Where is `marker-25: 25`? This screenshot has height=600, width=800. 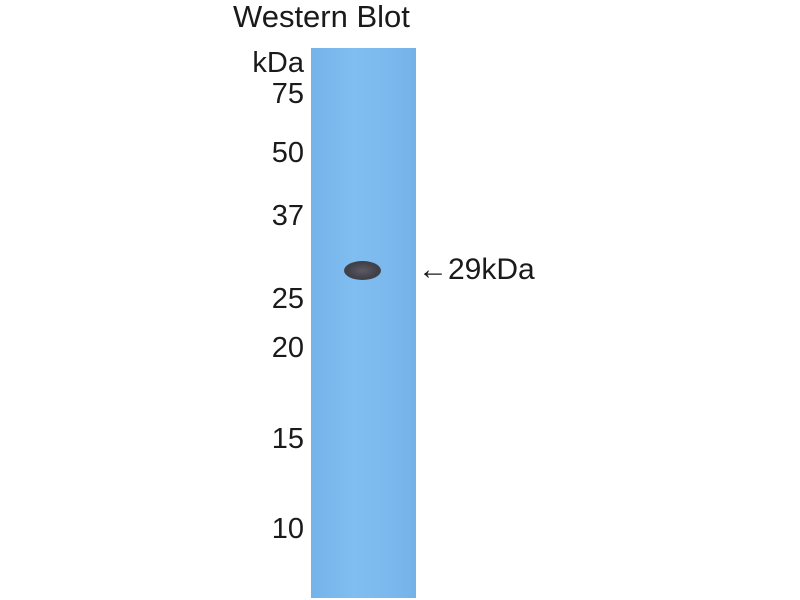
marker-25: 25 is located at coordinates (287, 299).